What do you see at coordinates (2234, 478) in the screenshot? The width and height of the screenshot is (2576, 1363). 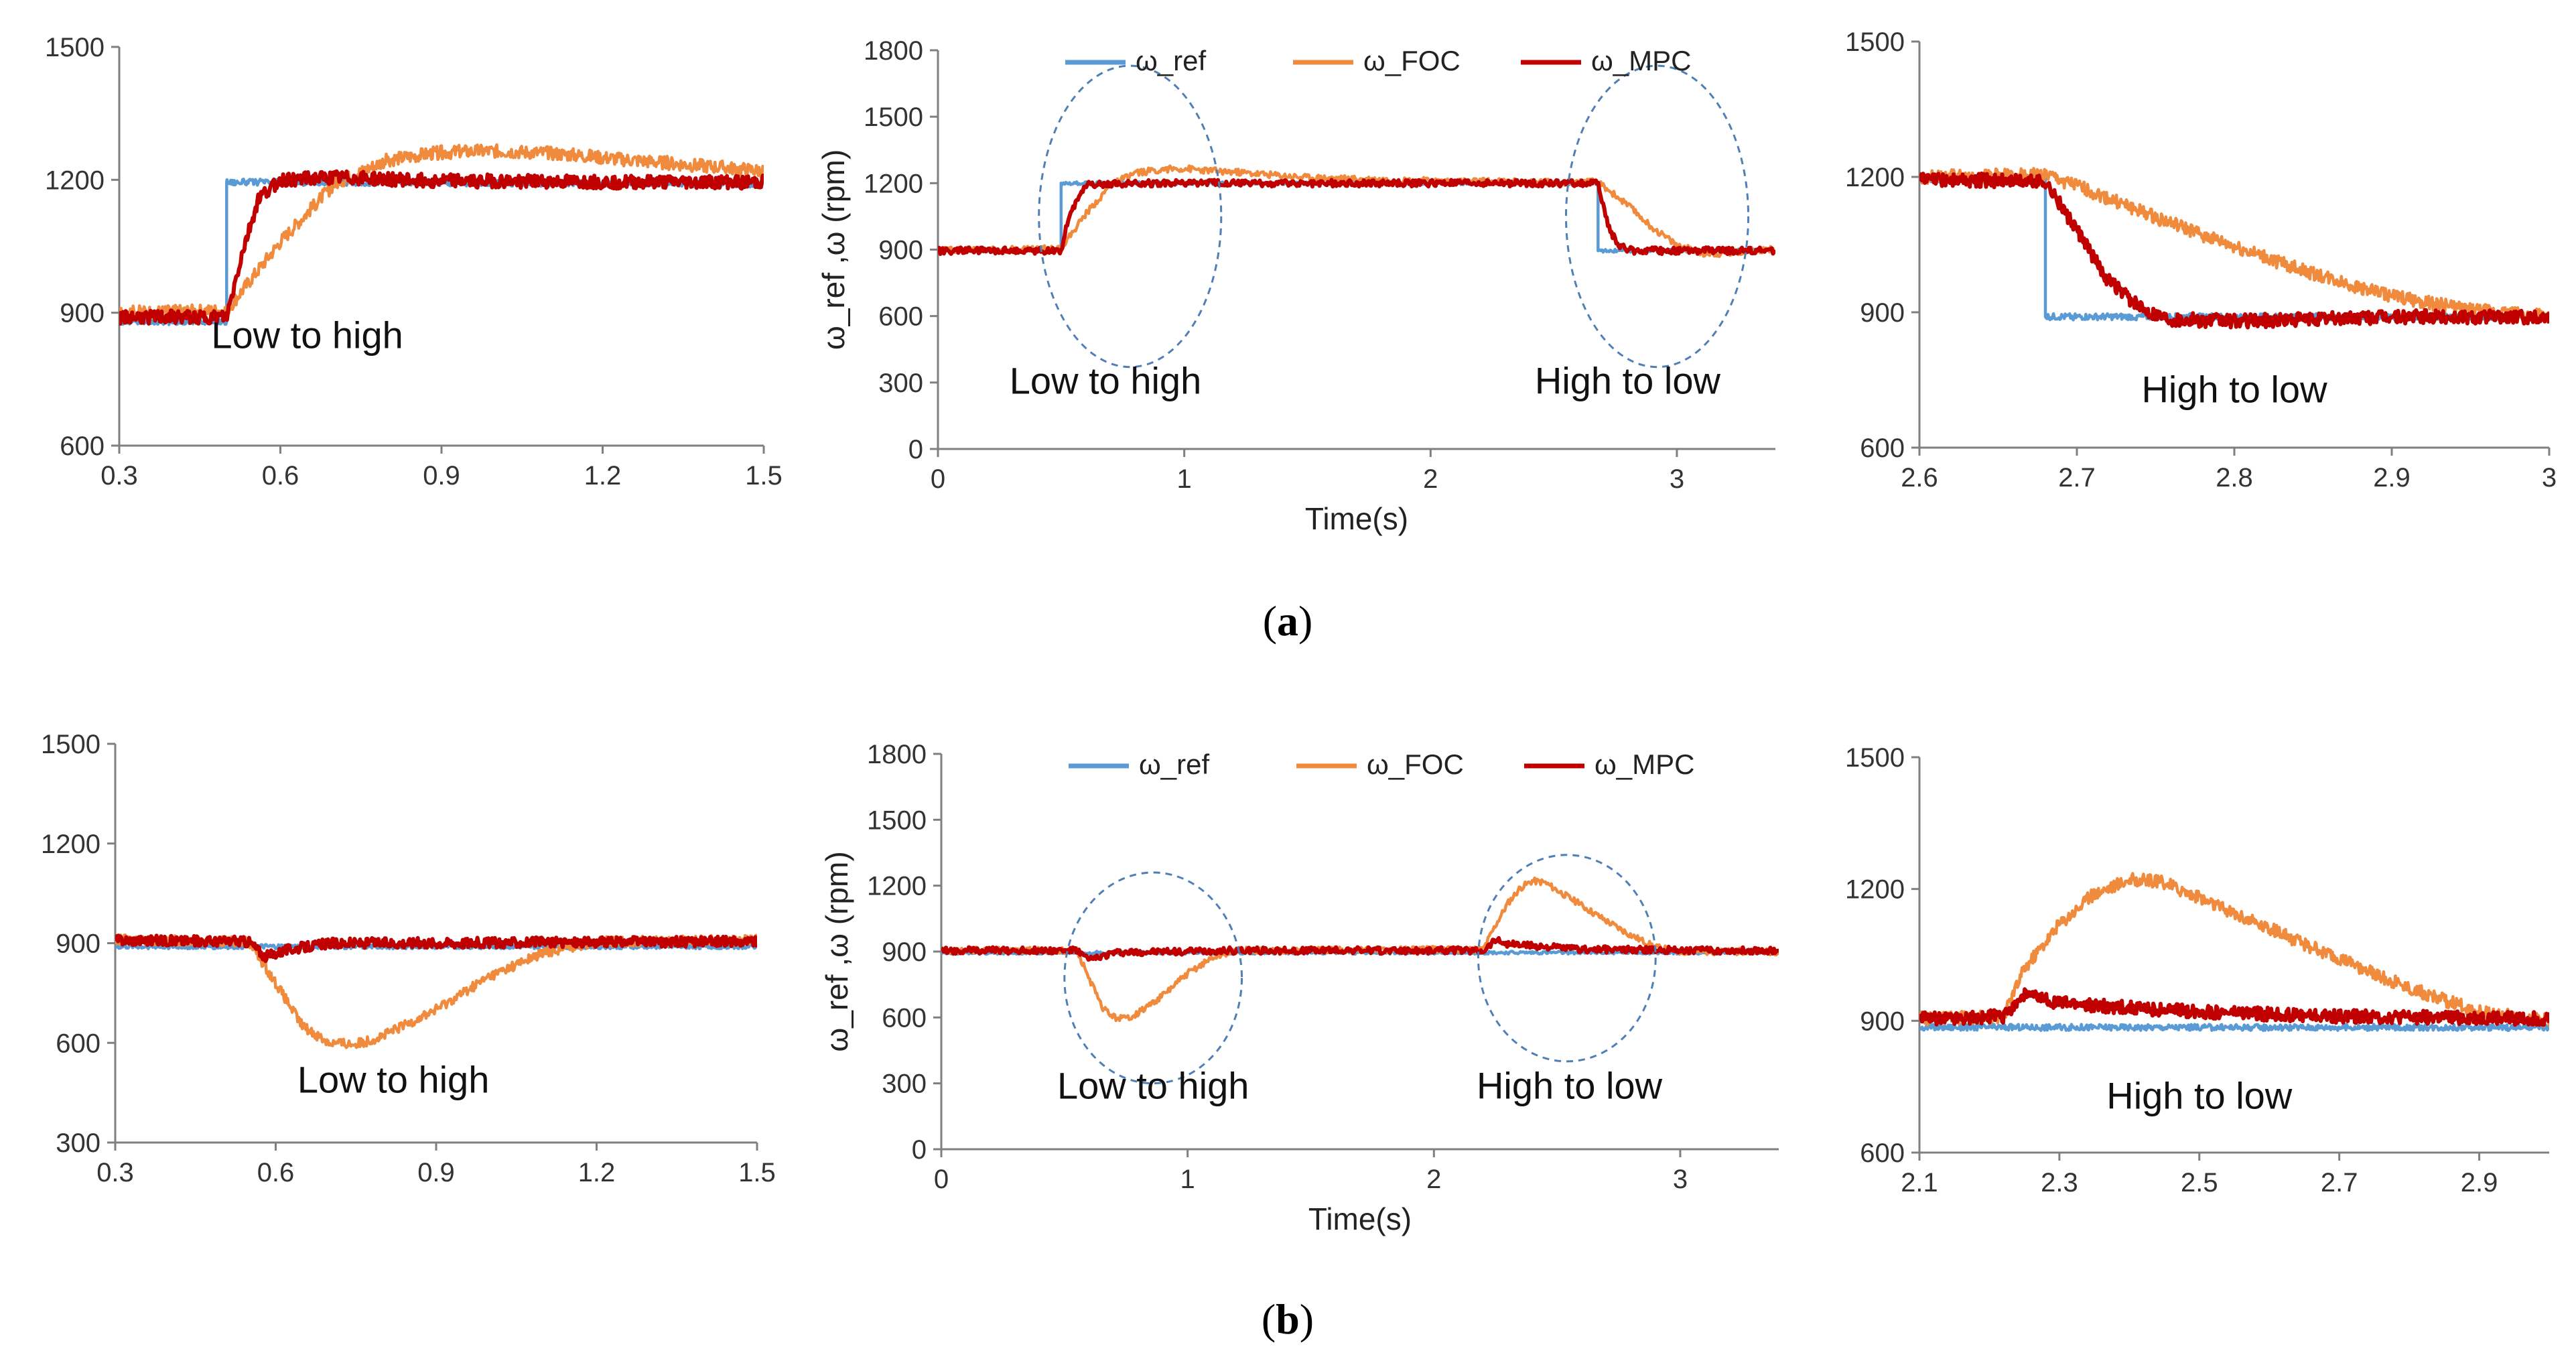 I see `x-tick-label: 2.8` at bounding box center [2234, 478].